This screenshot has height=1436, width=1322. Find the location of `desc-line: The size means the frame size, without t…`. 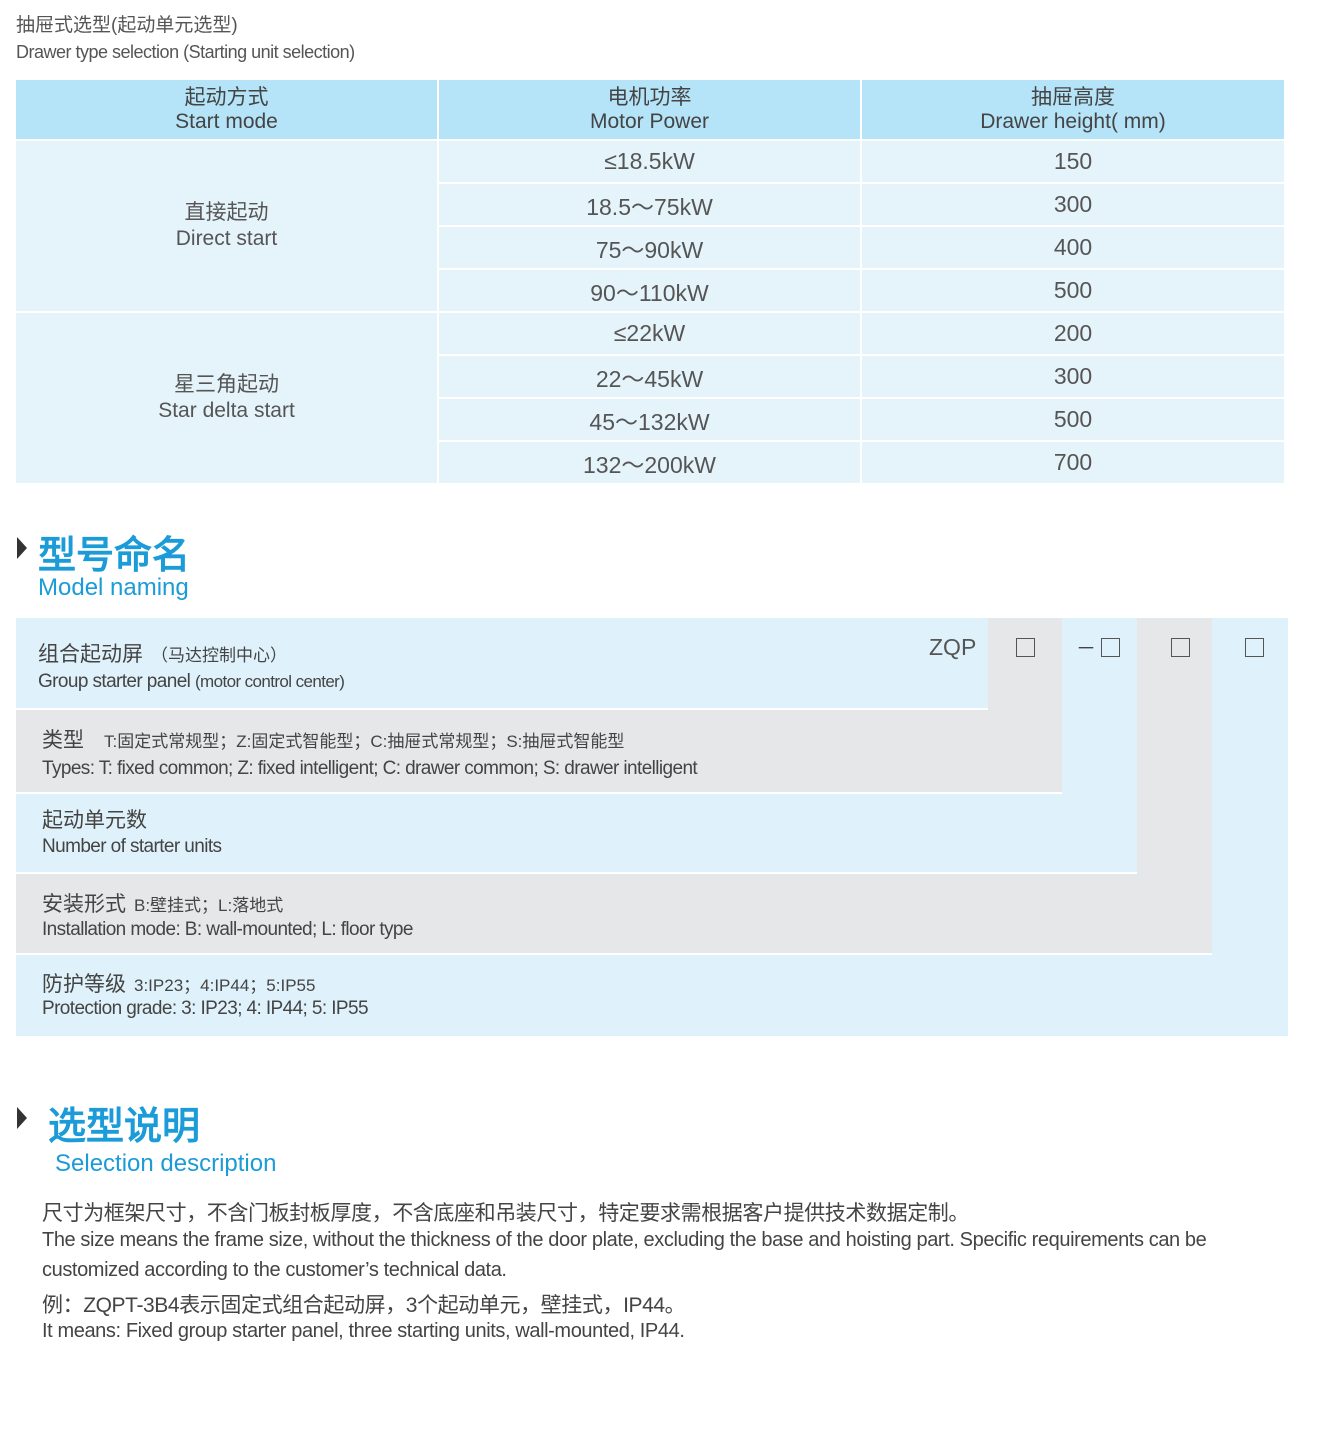

desc-line: The size means the frame size, without t… is located at coordinates (624, 1240).